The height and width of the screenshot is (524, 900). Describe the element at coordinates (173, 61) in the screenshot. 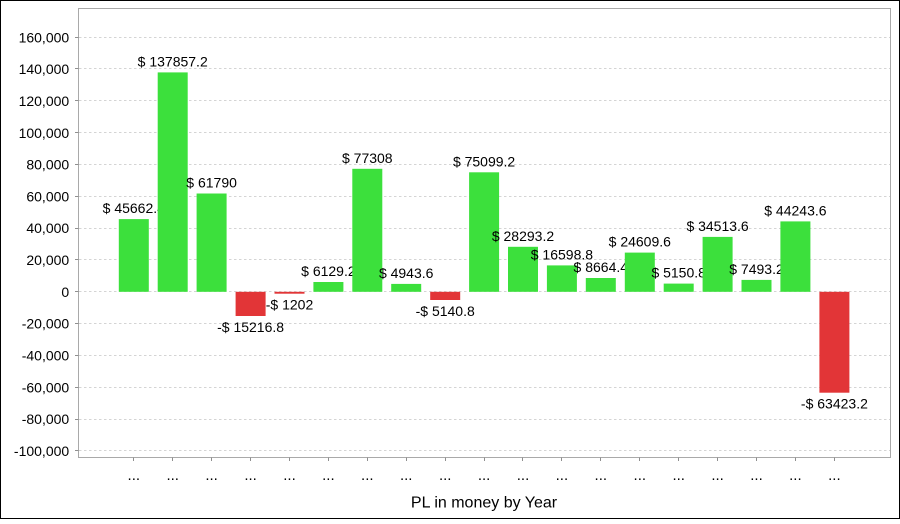

I see `svg-text: $ 137857.2` at that location.